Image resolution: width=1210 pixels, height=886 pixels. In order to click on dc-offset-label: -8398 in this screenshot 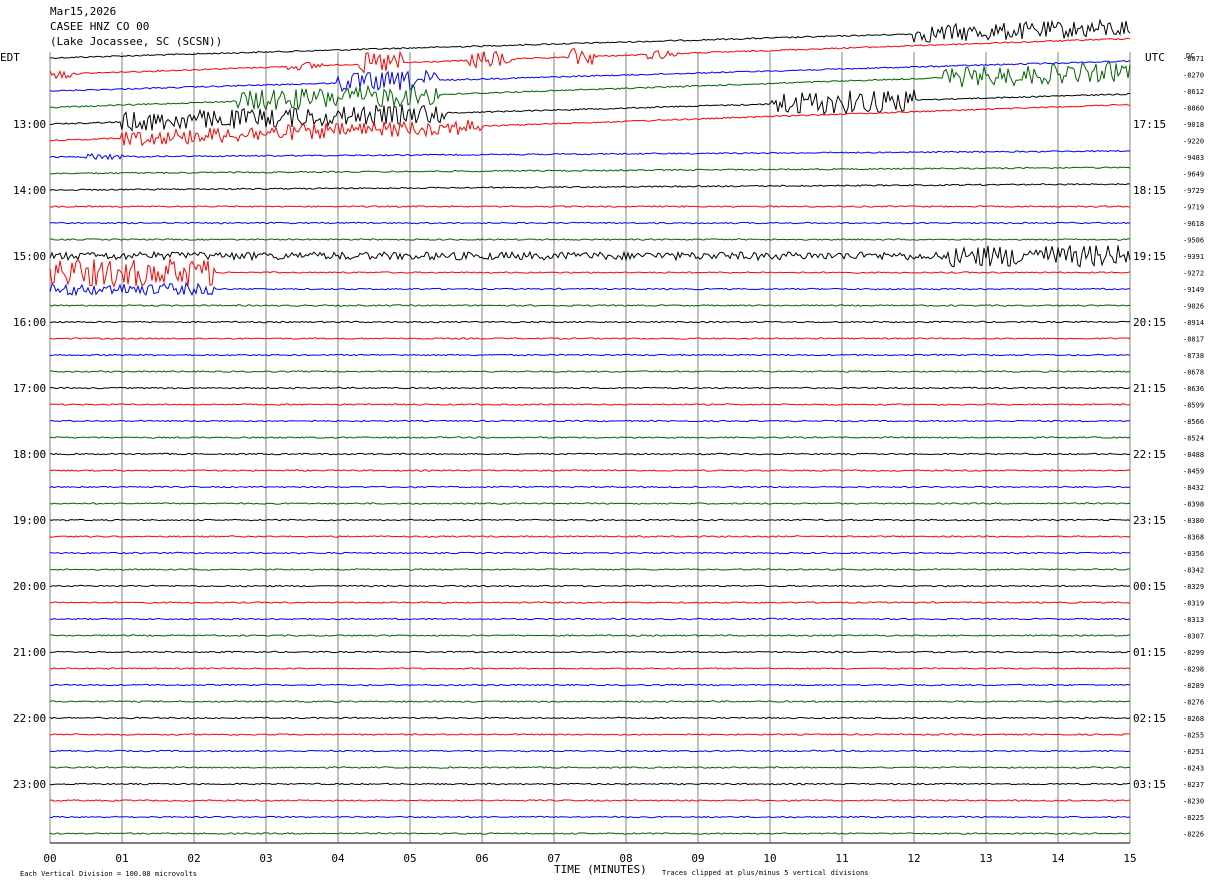, I will do `click(1193, 505)`.